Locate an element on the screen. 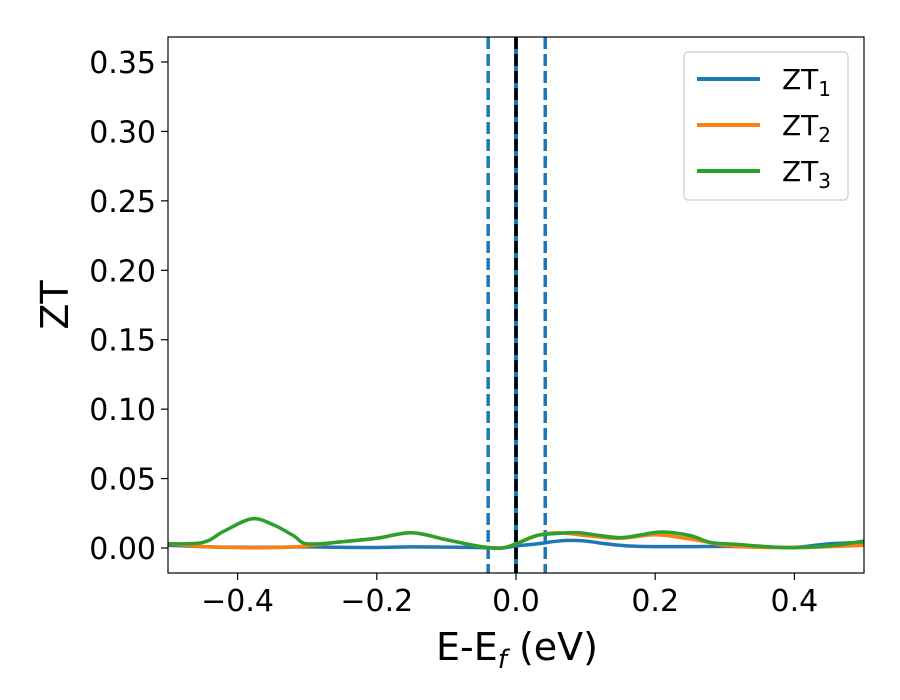 This screenshot has height=700, width=900. legend: ZT1 ZT2 ZT3 is located at coordinates (766, 126).